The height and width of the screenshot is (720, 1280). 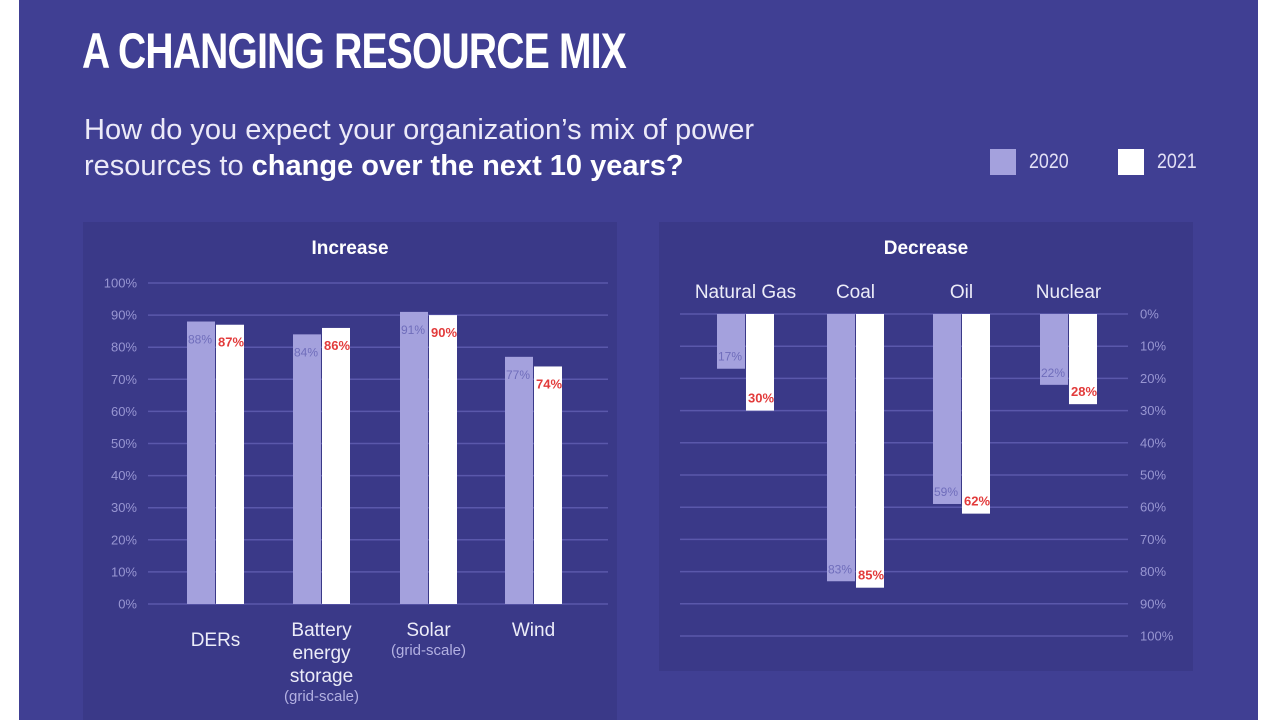 I want to click on data-label-battery-energy-storage-2021: 86%, so click(x=337, y=345).